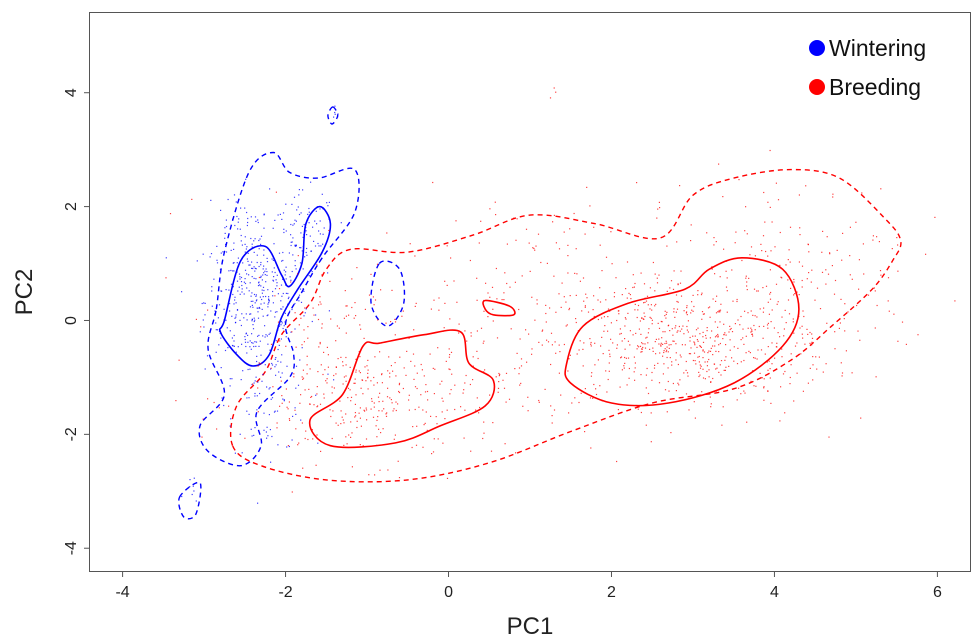 The width and height of the screenshot is (973, 641). Describe the element at coordinates (71, 548) in the screenshot. I see `y-tick-label: -4` at that location.